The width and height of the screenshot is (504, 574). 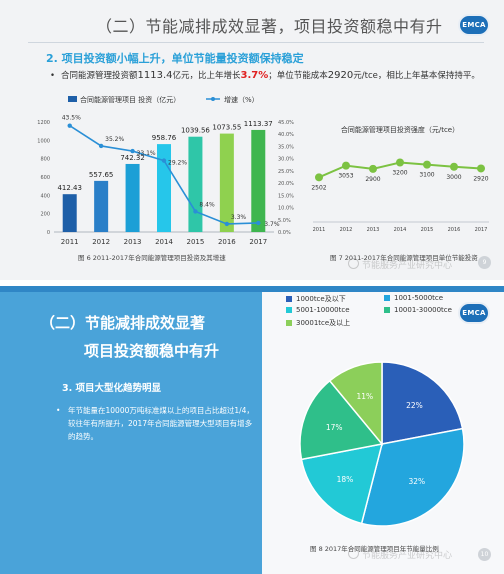 I want to click on investment-bar-label: 1073.55, so click(x=226, y=128).